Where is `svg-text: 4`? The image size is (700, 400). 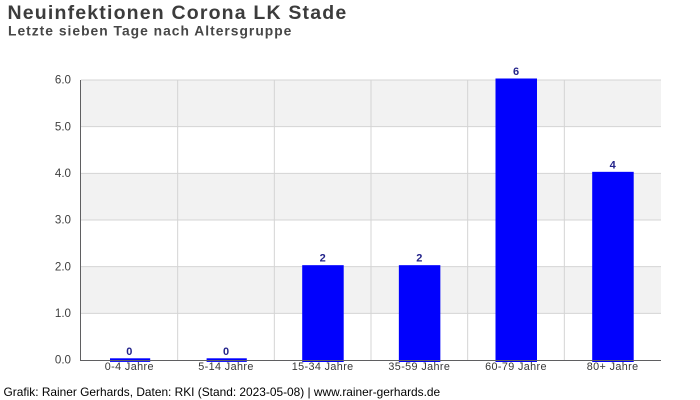
svg-text: 4 is located at coordinates (613, 165).